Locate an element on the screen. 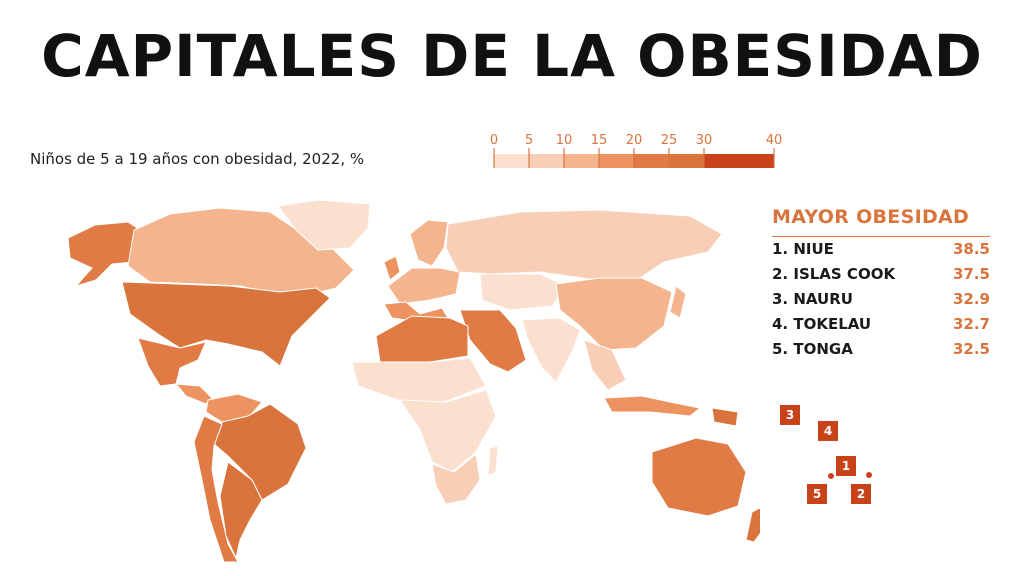 This screenshot has height=576, width=1024. legend-tick-label: 40 is located at coordinates (774, 140).